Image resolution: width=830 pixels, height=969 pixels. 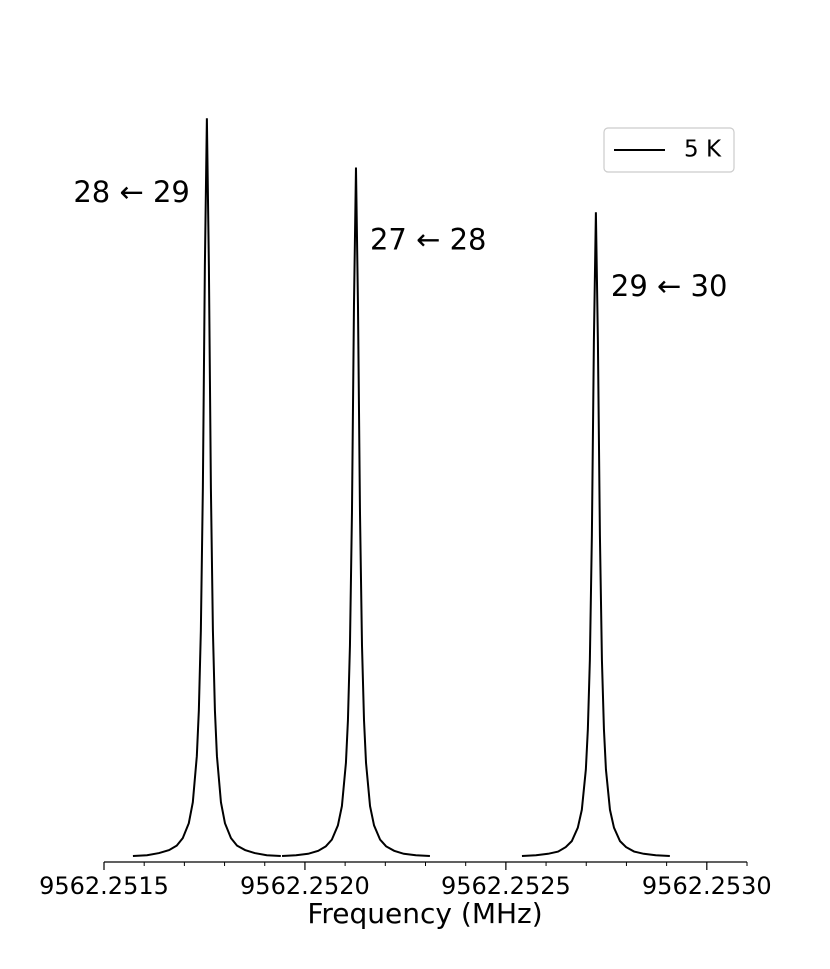 I want to click on legend-label: 5 K, so click(x=703, y=150).